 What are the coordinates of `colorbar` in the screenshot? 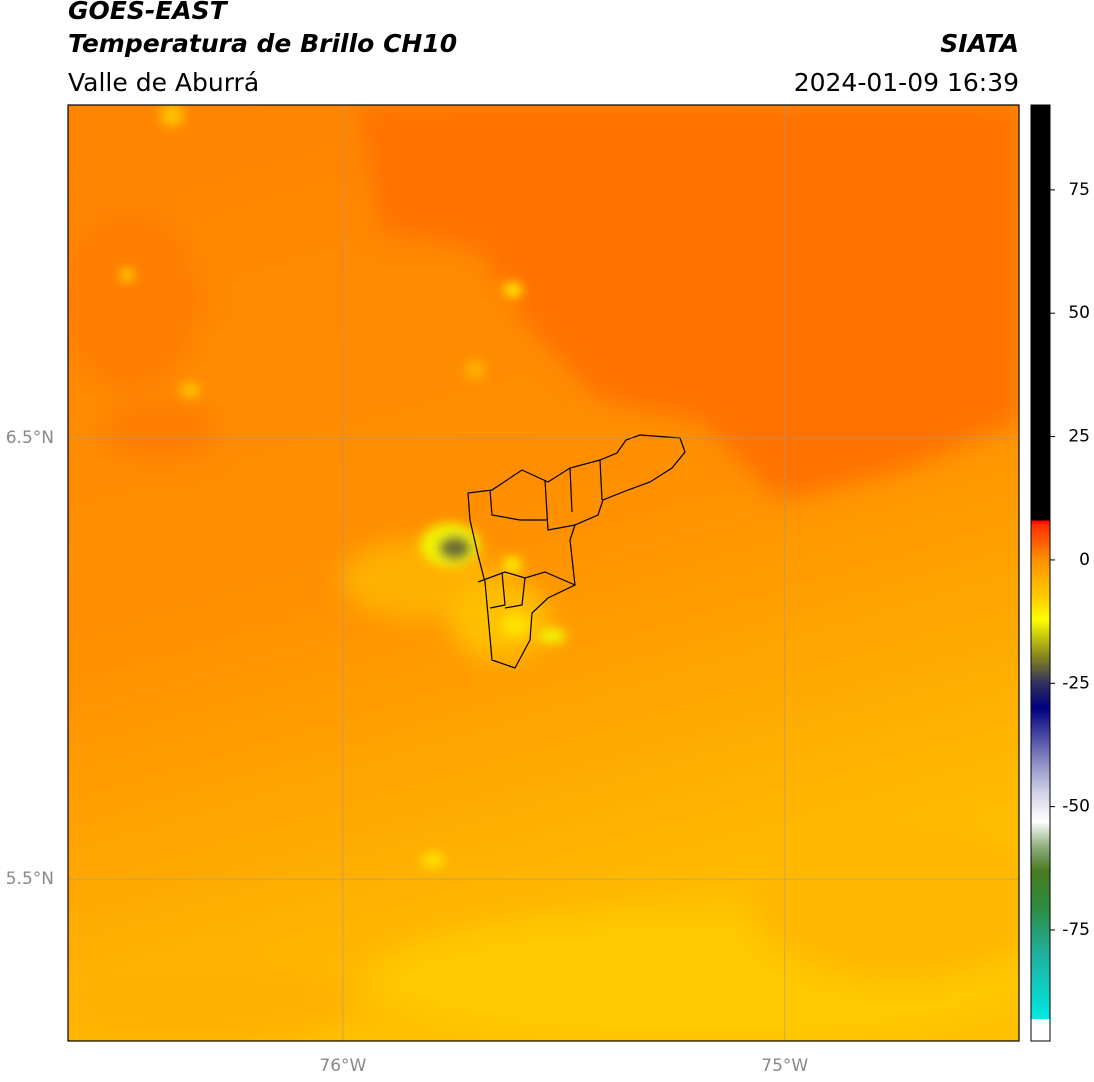 It's located at (1040, 573).